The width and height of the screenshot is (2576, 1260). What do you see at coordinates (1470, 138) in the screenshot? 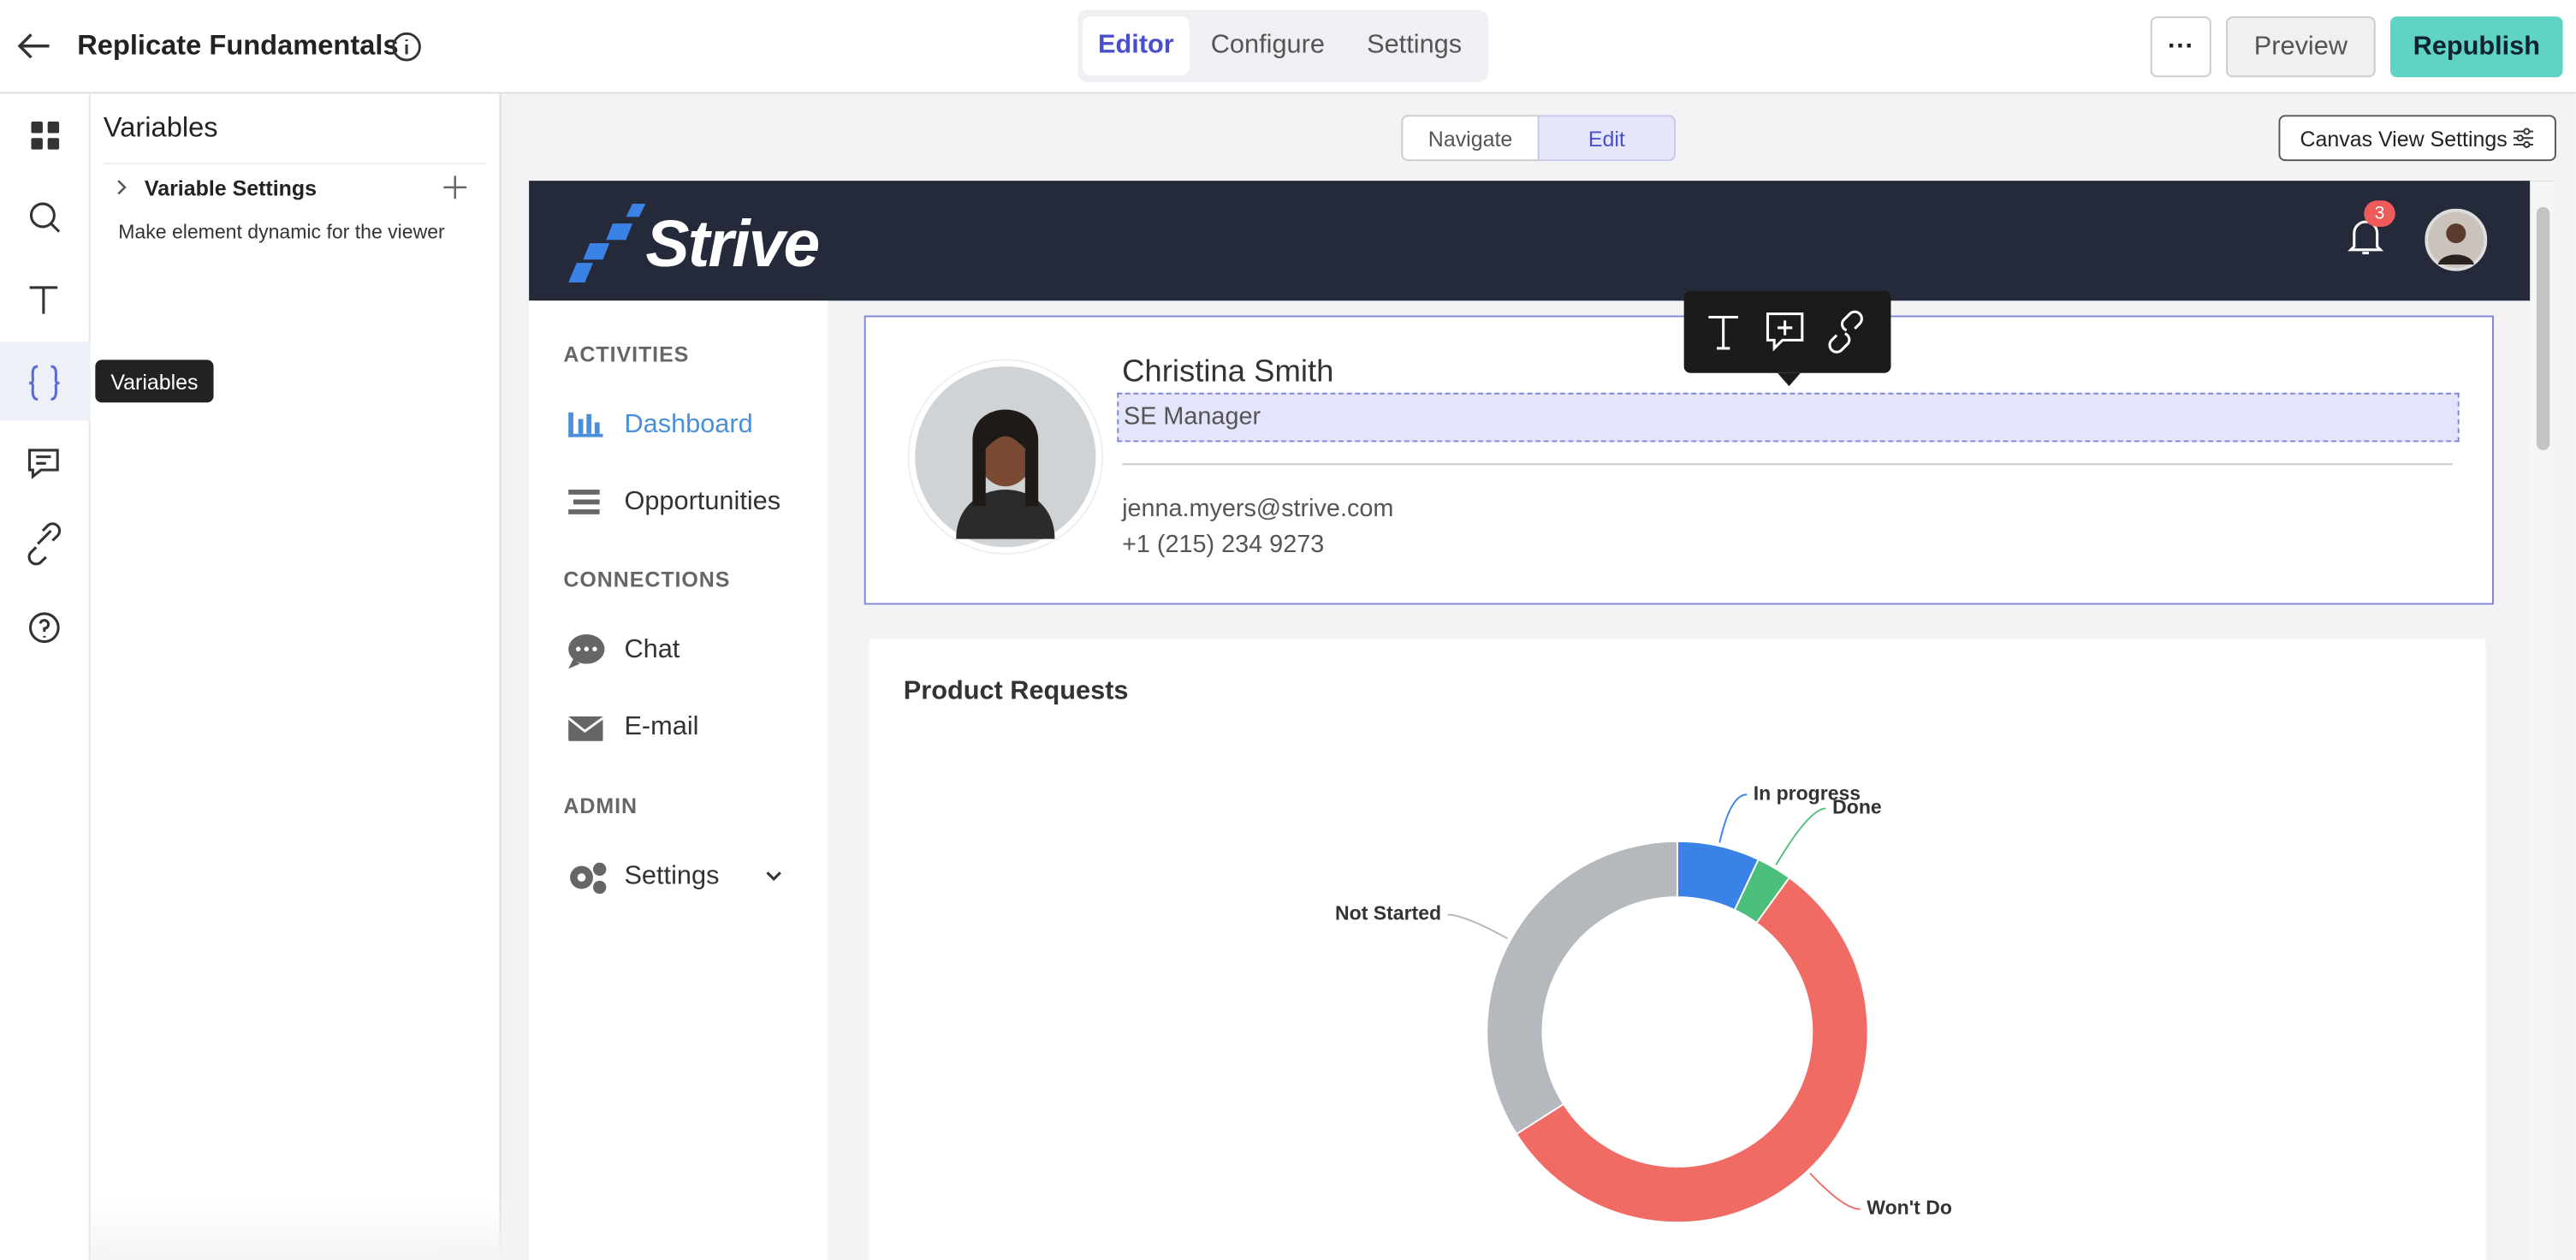
I see `mode-toggle: Navigate` at bounding box center [1470, 138].